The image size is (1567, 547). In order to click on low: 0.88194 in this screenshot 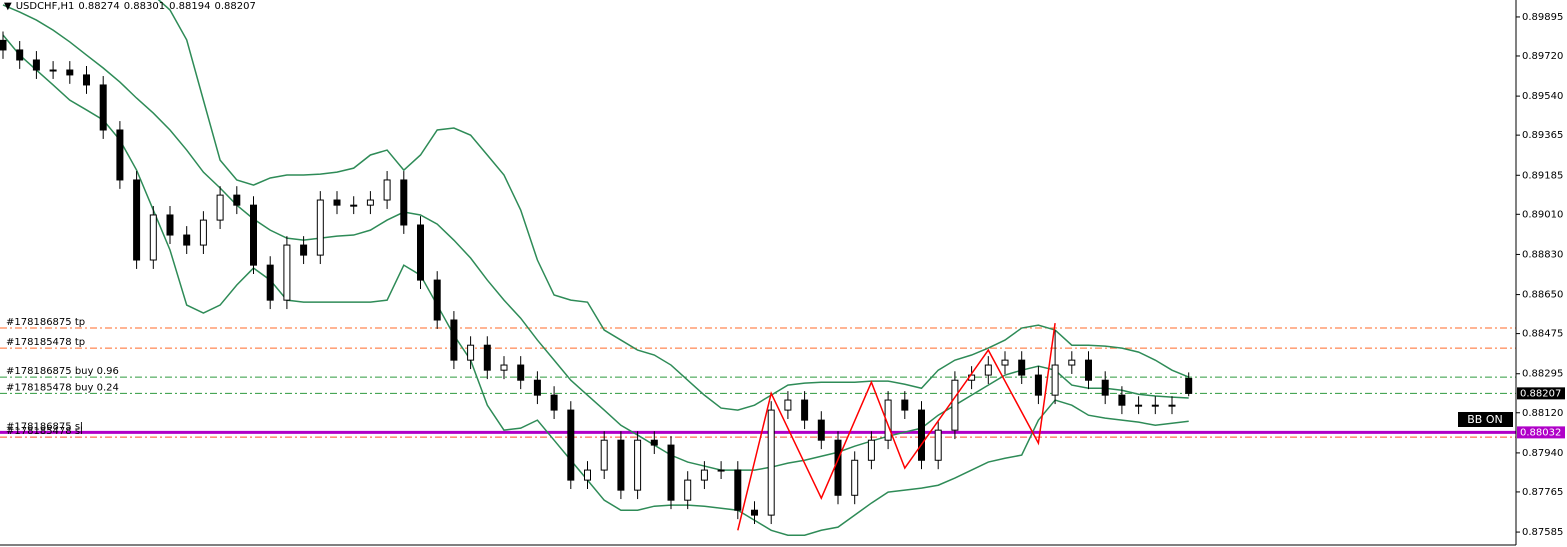, I will do `click(190, 6)`.